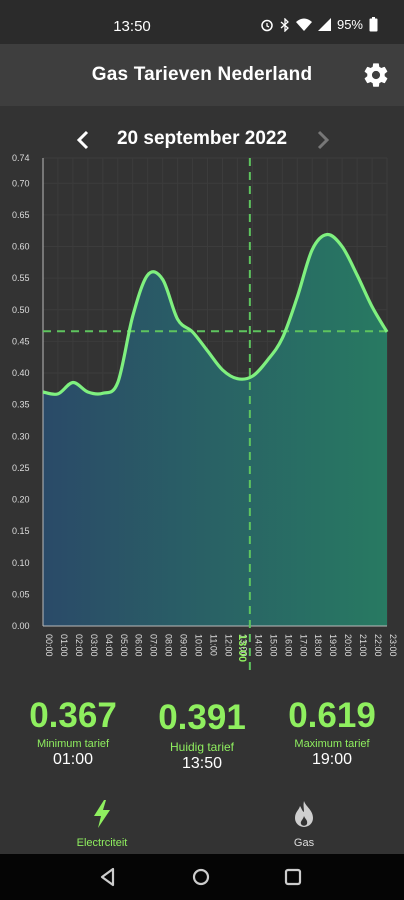  I want to click on recents-icon, so click(293, 877).